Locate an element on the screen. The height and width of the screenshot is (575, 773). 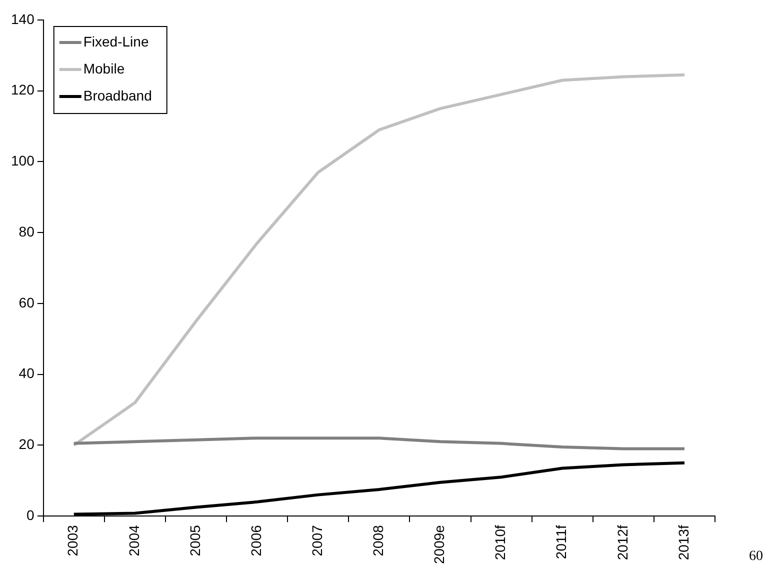
x-tick-label: 2013f is located at coordinates (683, 542).